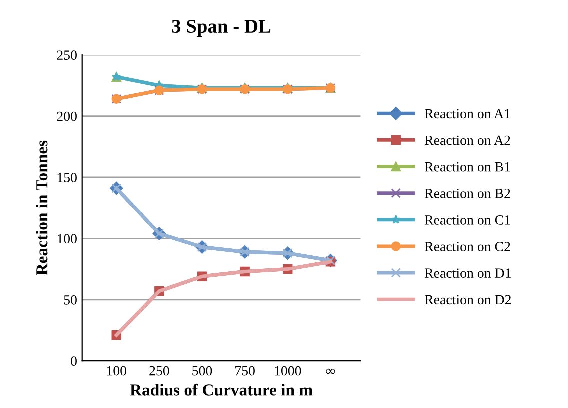  Describe the element at coordinates (288, 371) in the screenshot. I see `x-tick-label: 1000` at that location.